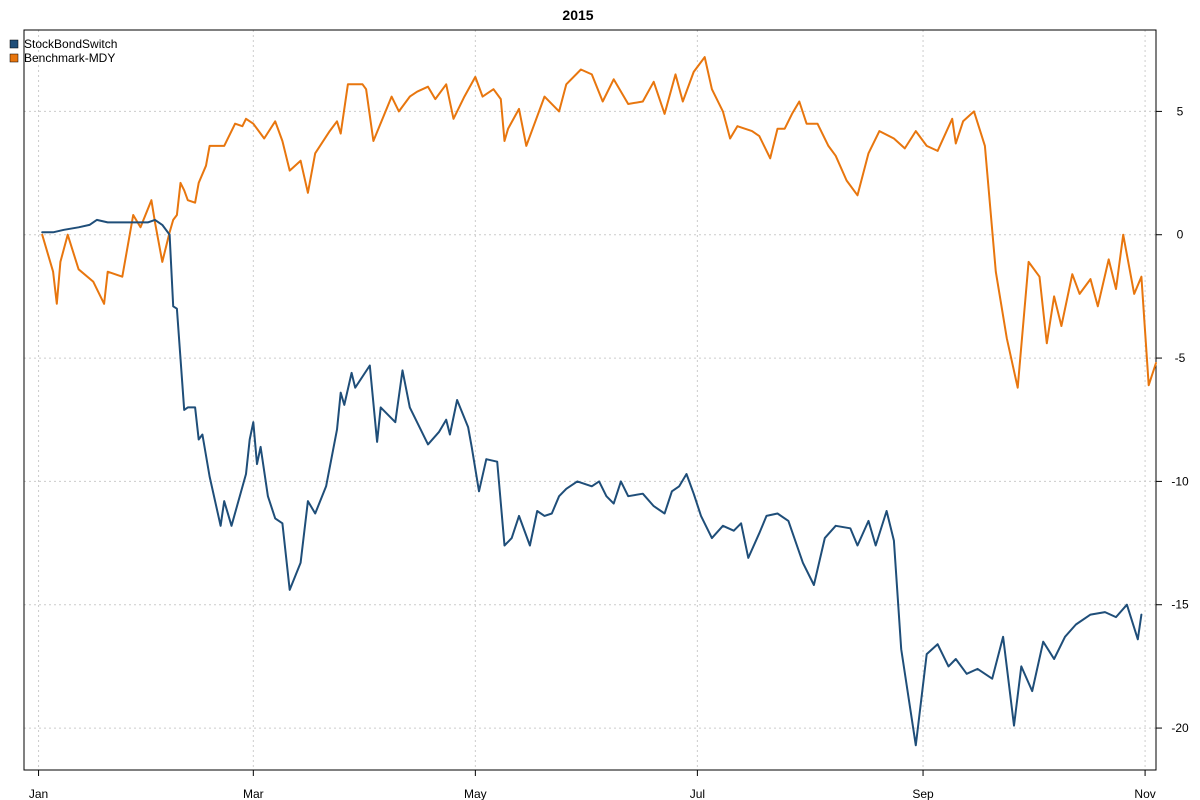 The height and width of the screenshot is (800, 1200). What do you see at coordinates (475, 793) in the screenshot?
I see `x-tick-label-may: May` at bounding box center [475, 793].